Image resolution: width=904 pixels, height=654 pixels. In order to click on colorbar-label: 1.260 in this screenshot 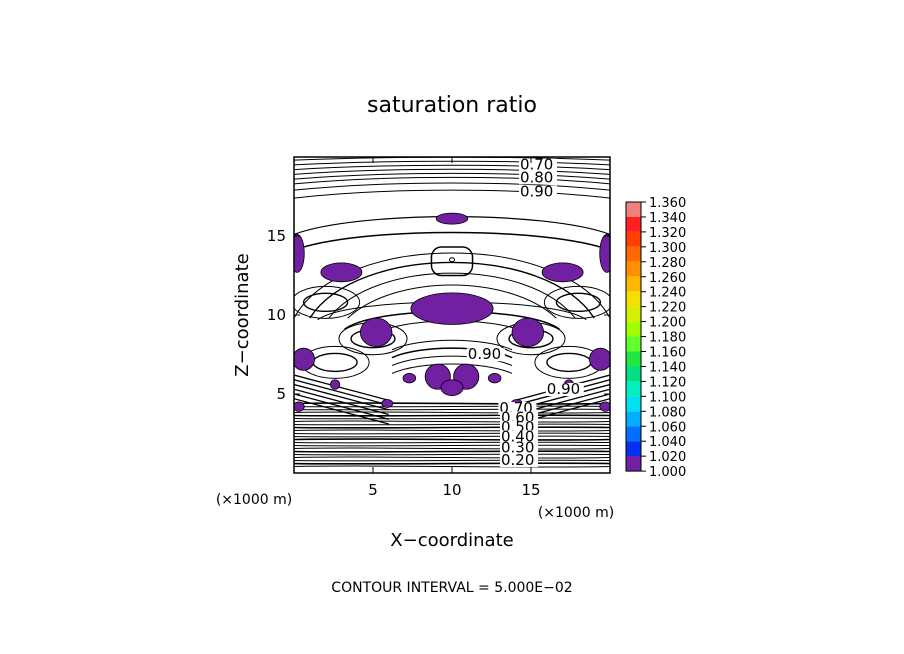, I will do `click(667, 278)`.